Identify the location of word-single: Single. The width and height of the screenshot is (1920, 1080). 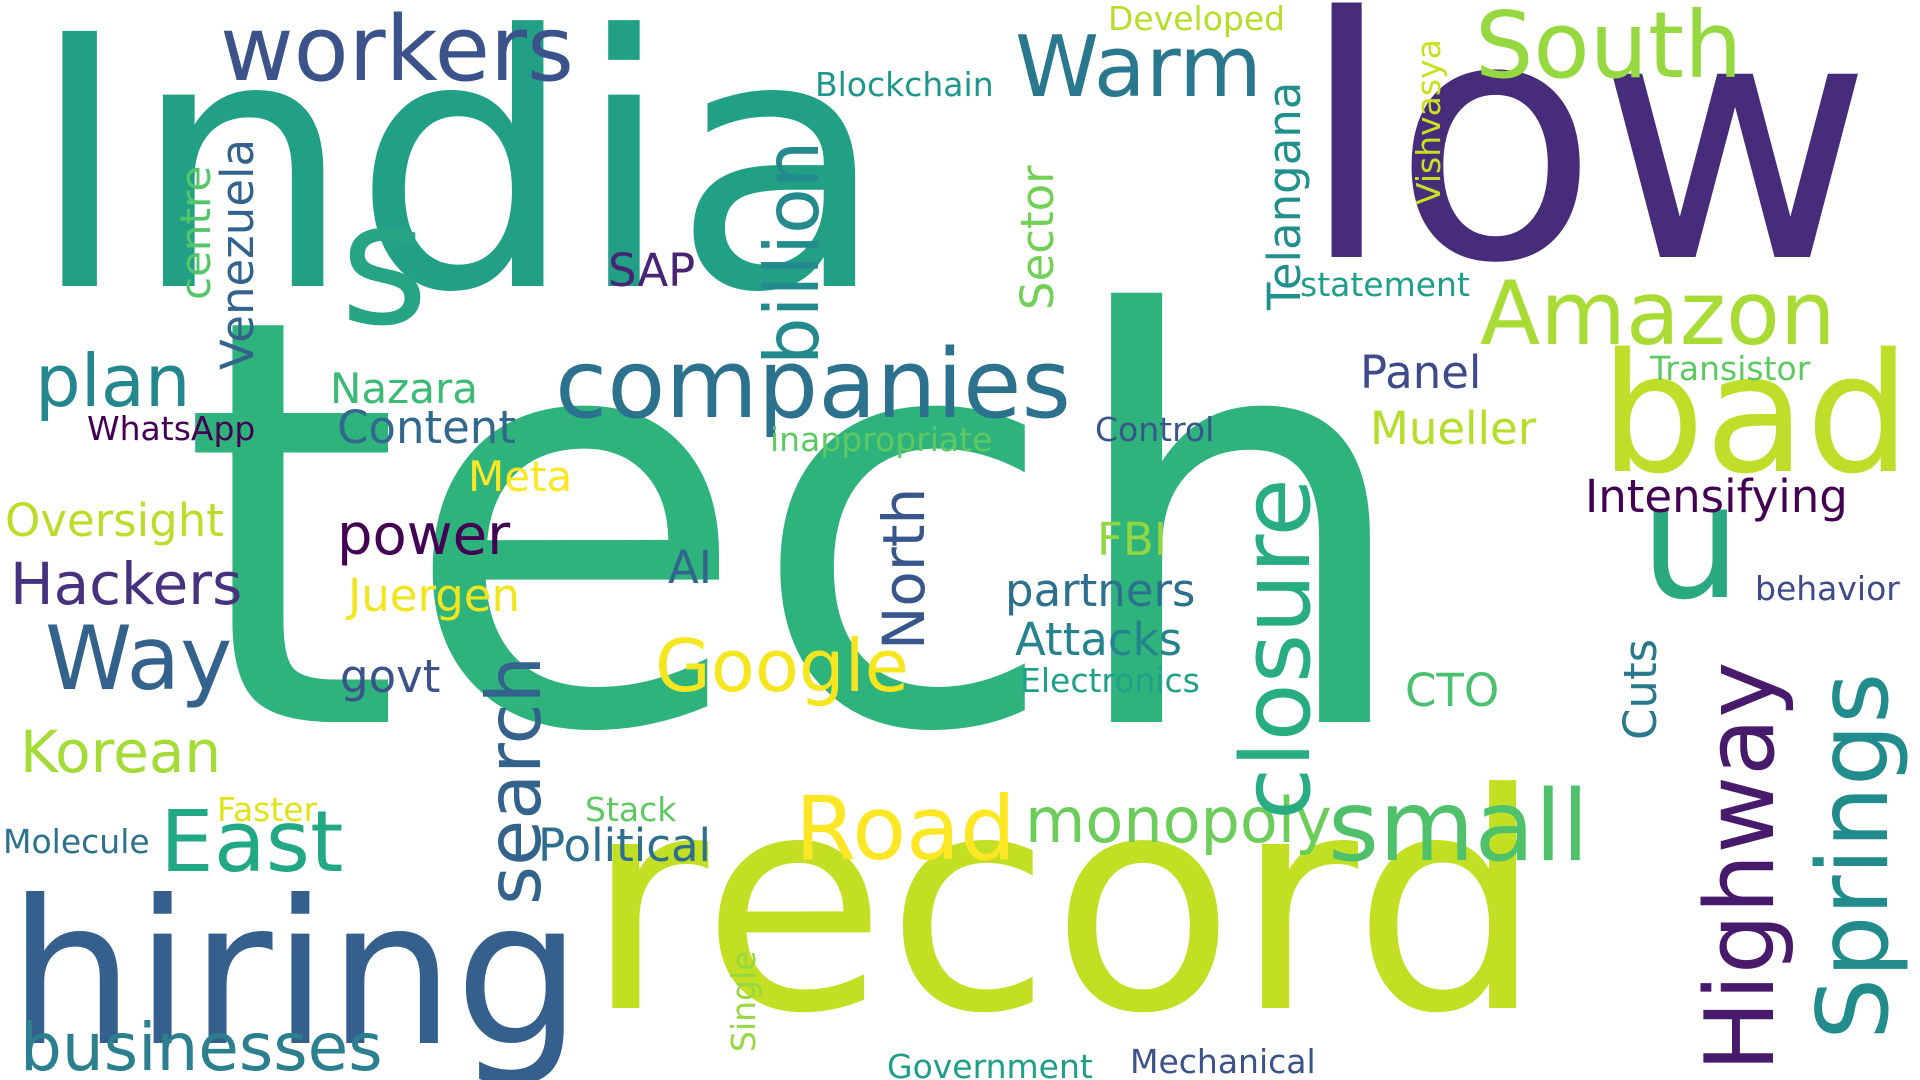
(743, 1001).